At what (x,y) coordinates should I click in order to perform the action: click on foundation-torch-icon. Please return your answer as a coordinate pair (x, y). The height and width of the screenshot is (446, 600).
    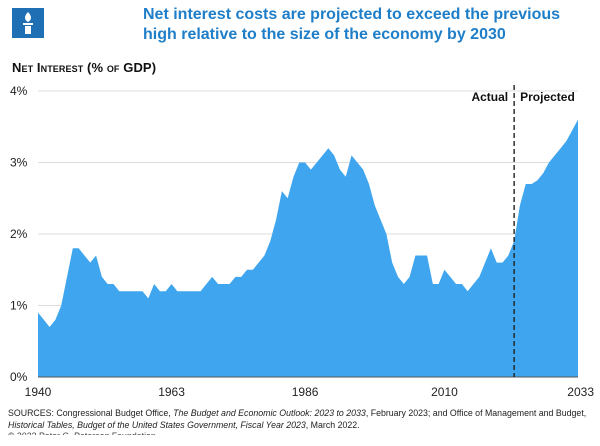
    Looking at the image, I should click on (28, 23).